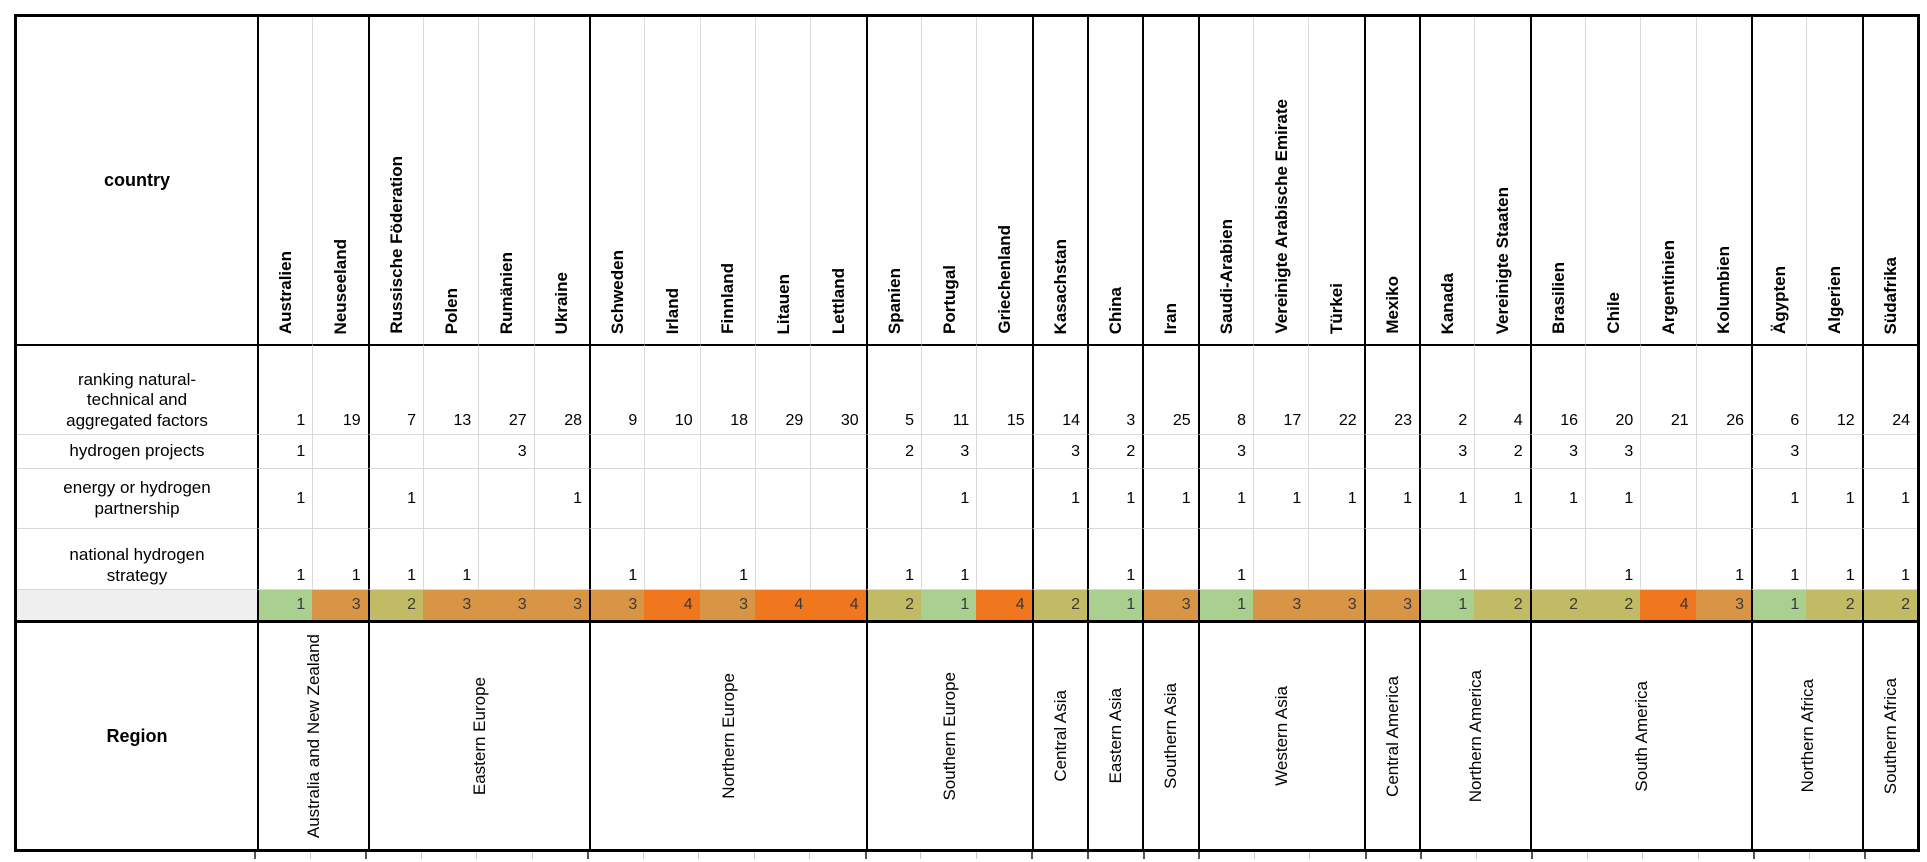 This screenshot has width=1927, height=862. I want to click on row-label: national hydrogen strategy, so click(137, 565).